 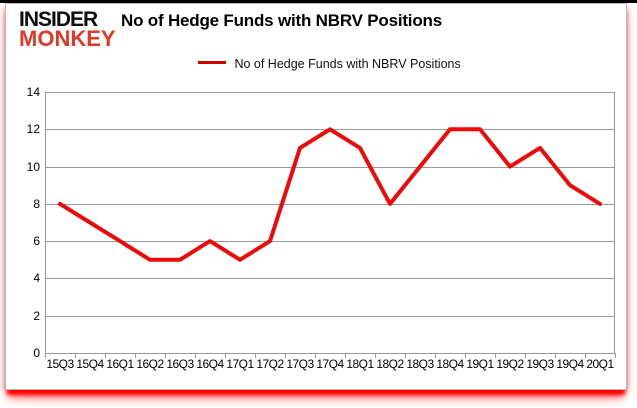 I want to click on x-axis-label: 17Q2, so click(x=270, y=364).